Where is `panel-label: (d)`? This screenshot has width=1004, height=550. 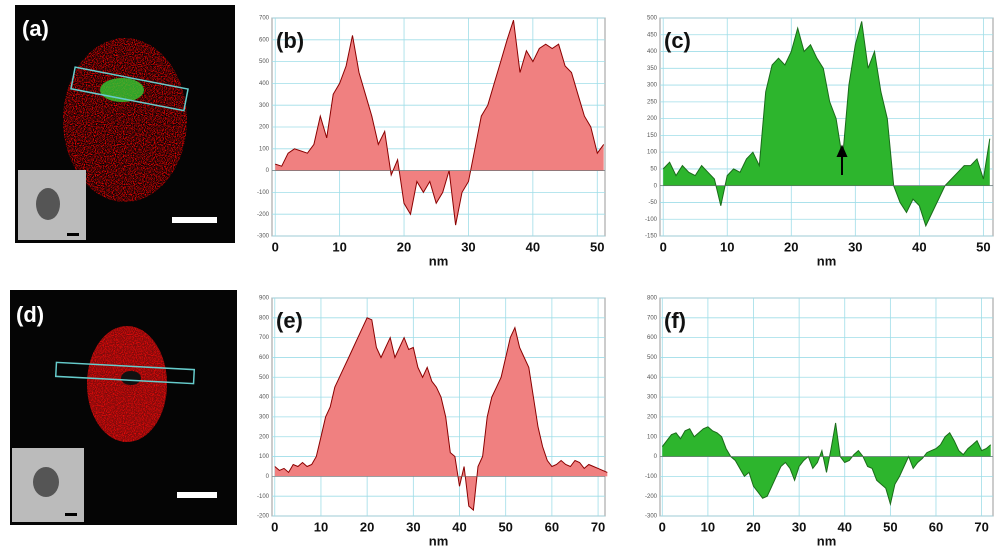
panel-label: (d) is located at coordinates (30, 314).